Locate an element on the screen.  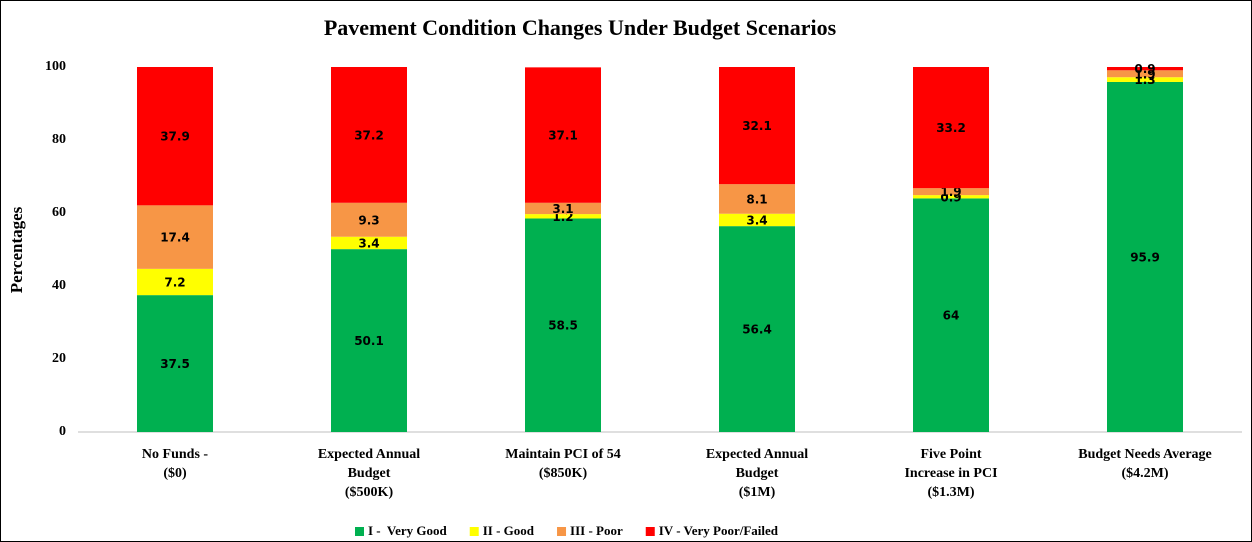
data-label: 32.1 is located at coordinates (757, 126).